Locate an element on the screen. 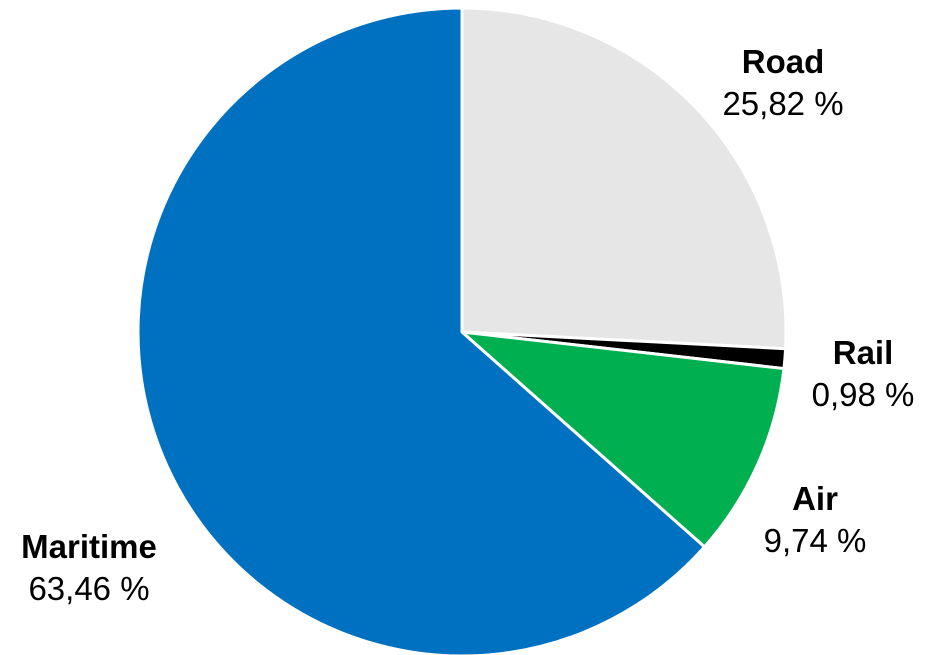  slice-label-road-value: 25,82 % is located at coordinates (782, 103).